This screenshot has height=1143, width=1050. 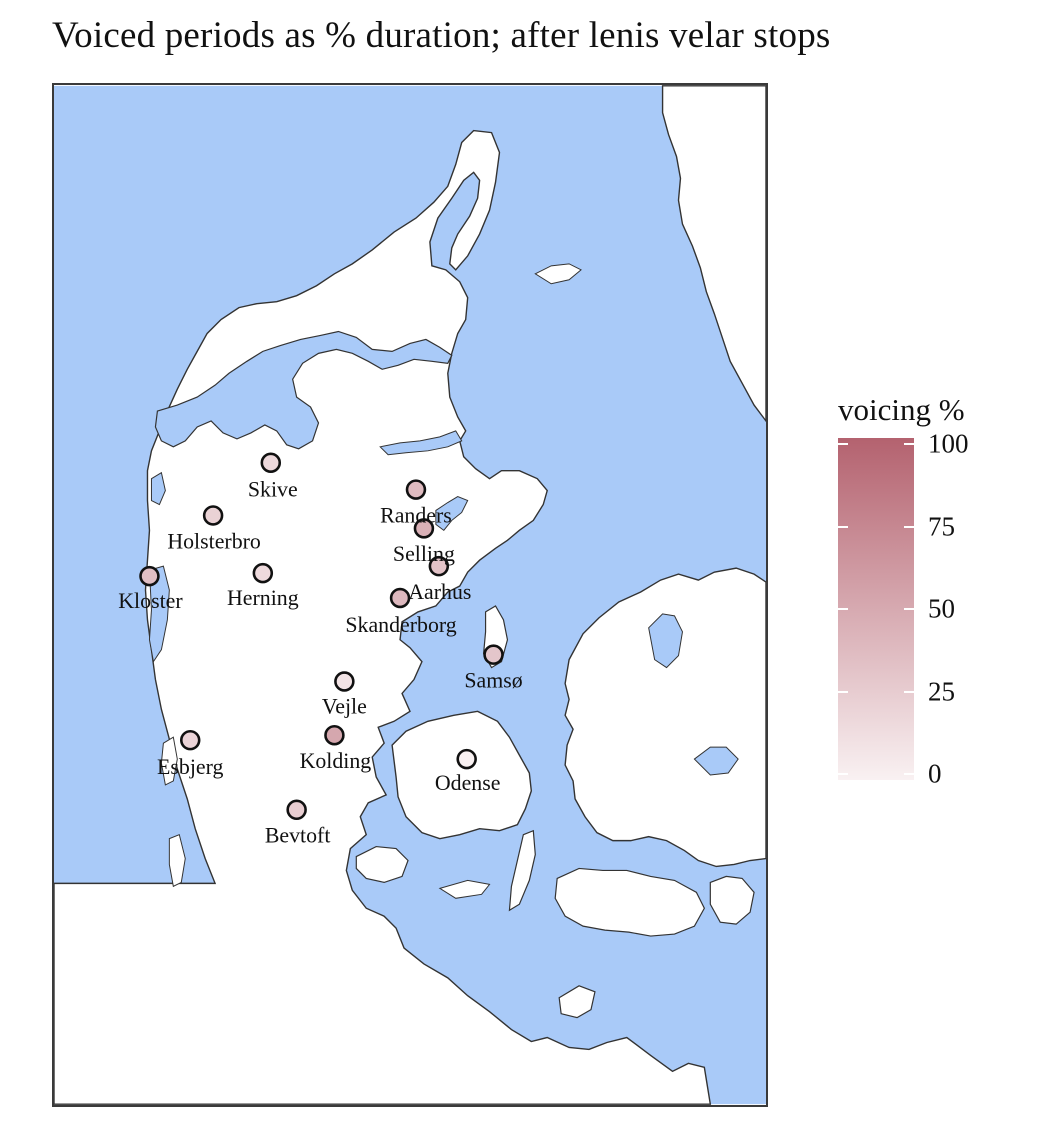 What do you see at coordinates (713, 254) in the screenshot?
I see `sweden-land` at bounding box center [713, 254].